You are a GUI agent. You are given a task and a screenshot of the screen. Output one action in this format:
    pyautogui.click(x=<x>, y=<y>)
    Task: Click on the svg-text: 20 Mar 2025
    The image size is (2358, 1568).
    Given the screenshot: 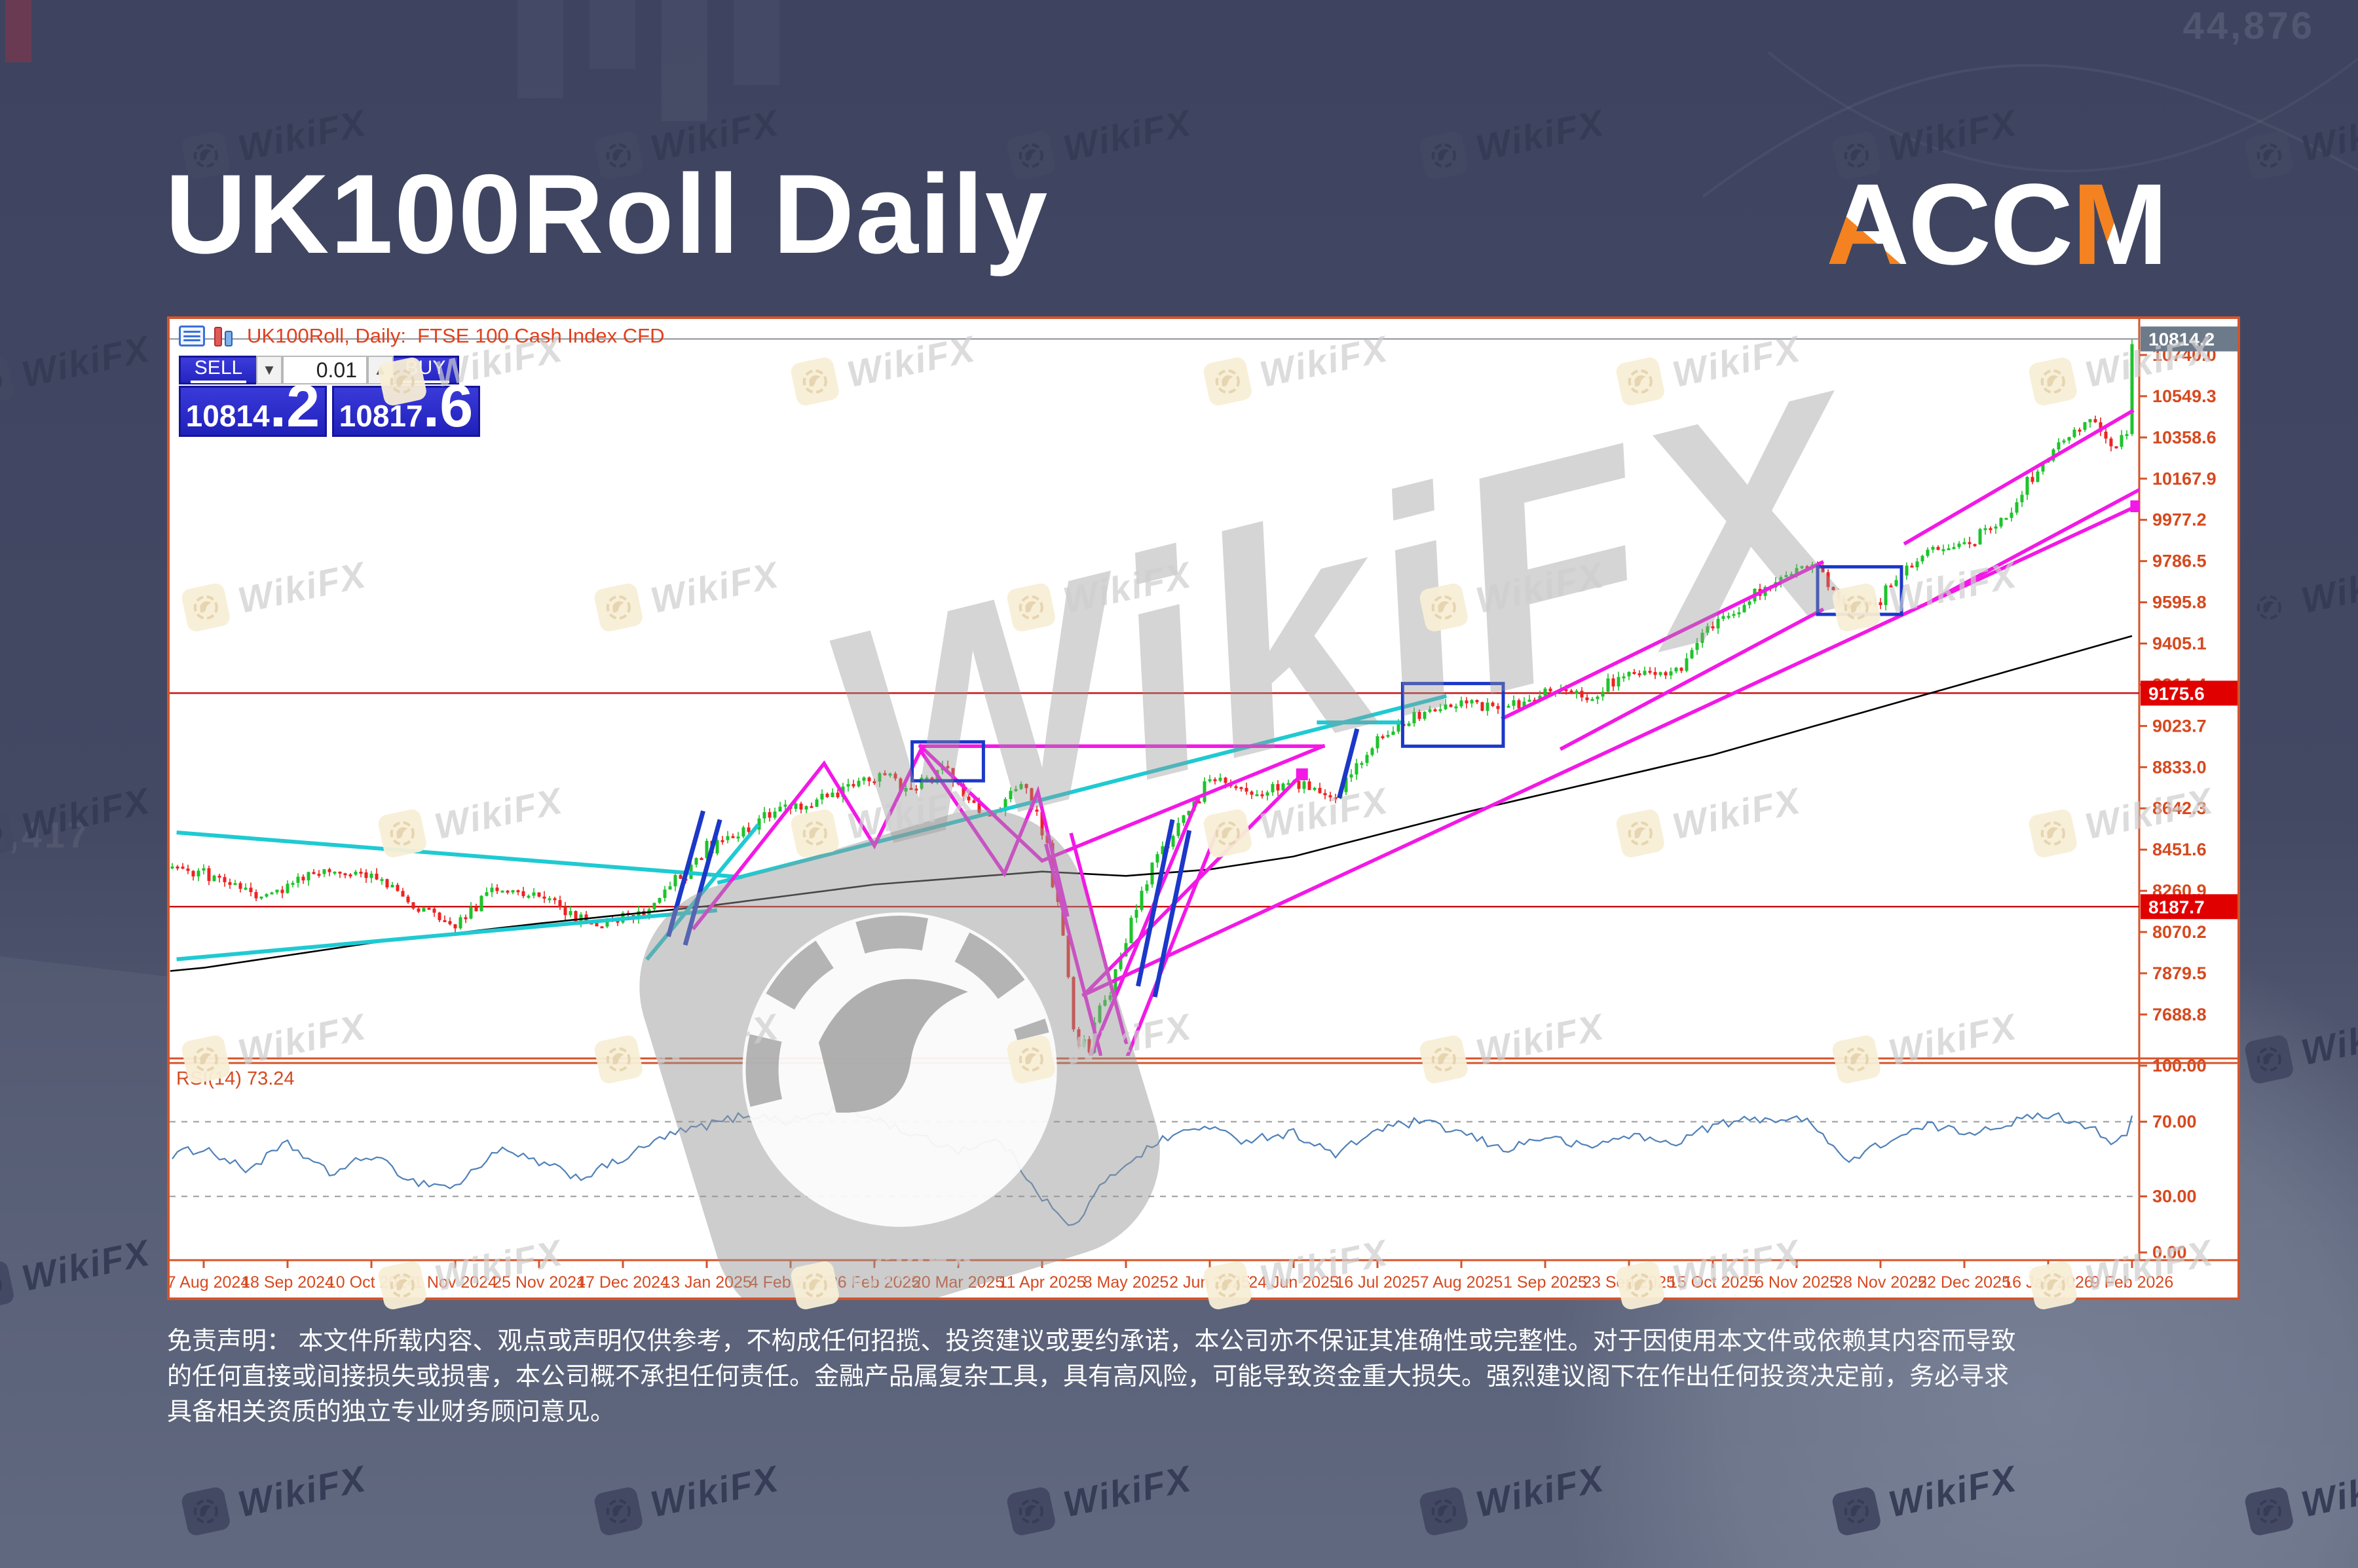 What is the action you would take?
    pyautogui.click(x=958, y=1282)
    